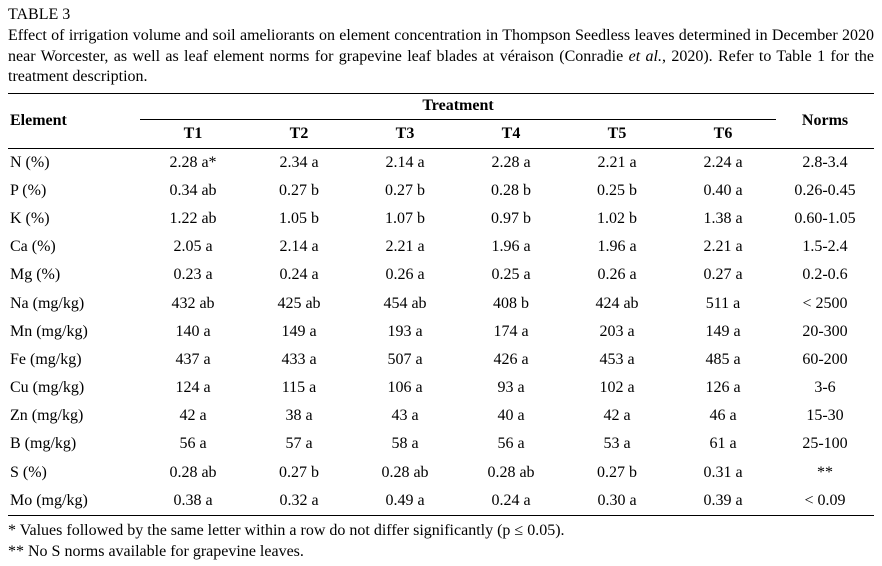  Describe the element at coordinates (617, 190) in the screenshot. I see `treatment-value-cell-t5: 0.25 b` at that location.